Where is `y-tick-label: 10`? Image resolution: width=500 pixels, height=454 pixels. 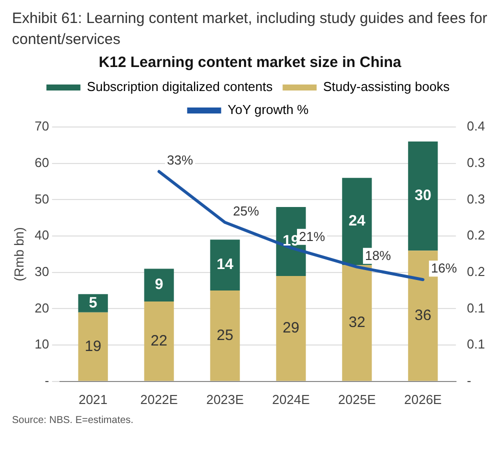 y-tick-label: 10 is located at coordinates (42, 344).